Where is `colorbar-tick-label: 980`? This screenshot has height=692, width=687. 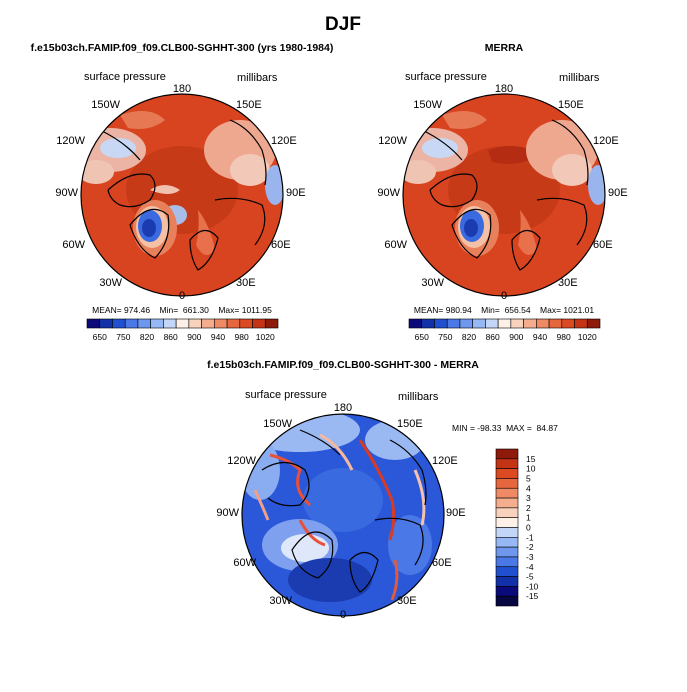 colorbar-tick-label: 980 is located at coordinates (242, 337).